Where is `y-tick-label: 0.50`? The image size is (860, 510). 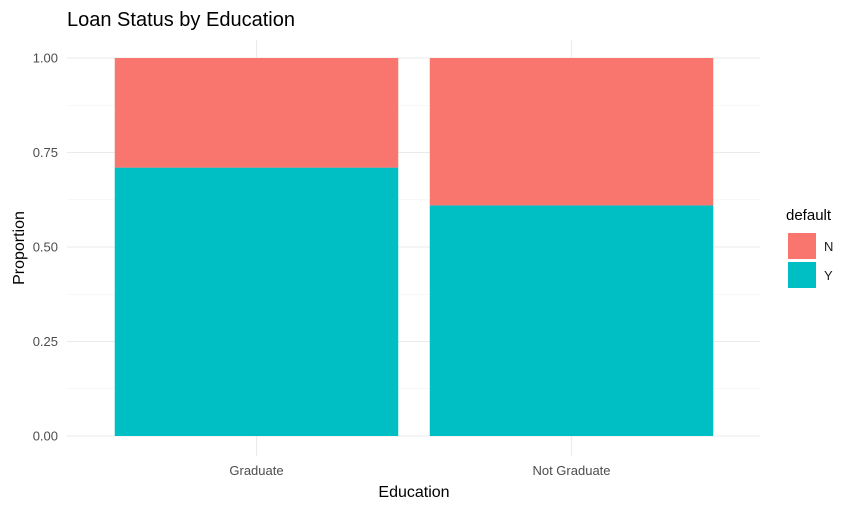
y-tick-label: 0.50 is located at coordinates (45, 247).